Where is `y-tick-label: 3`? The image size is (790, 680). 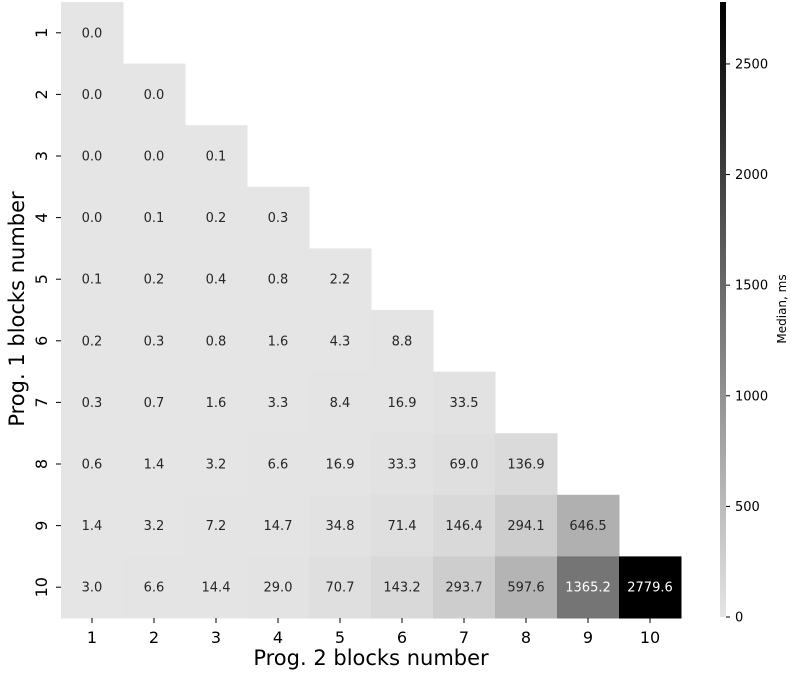 y-tick-label: 3 is located at coordinates (41, 156).